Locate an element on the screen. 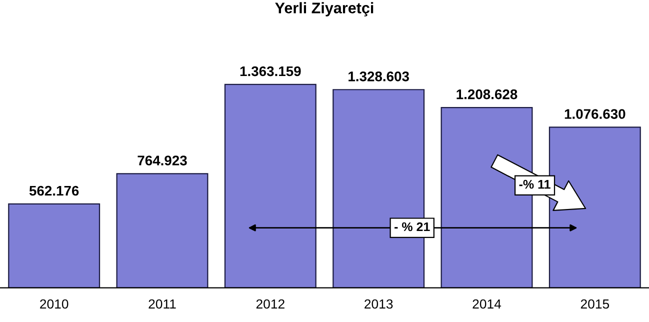 The width and height of the screenshot is (649, 322). data-label: 562.176 is located at coordinates (54, 191).